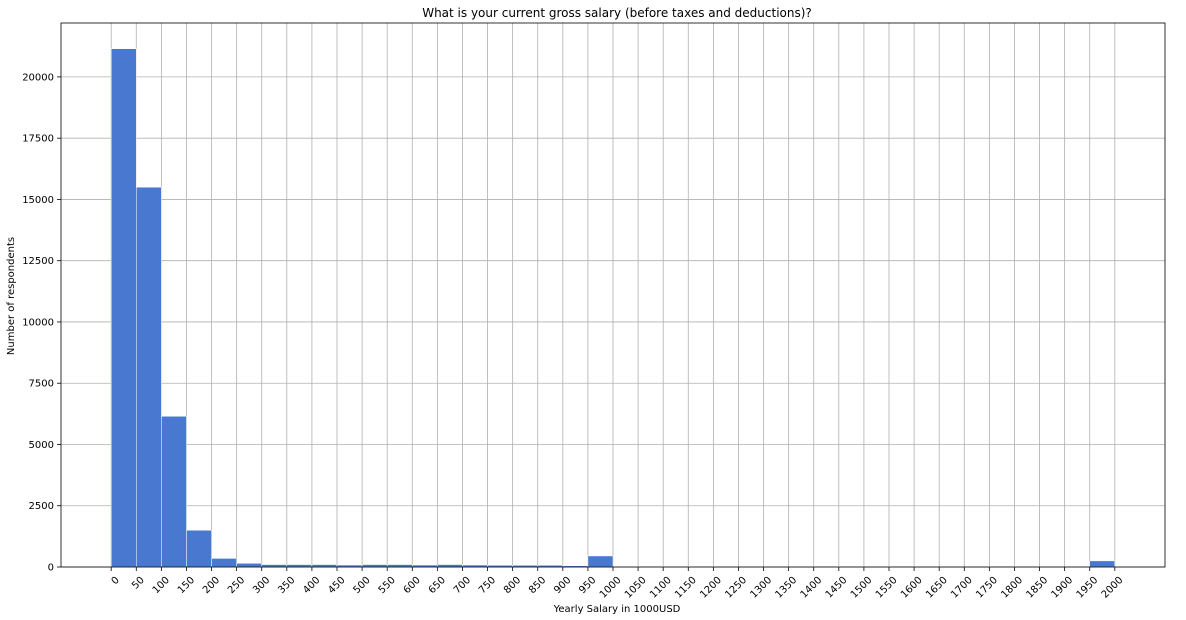 This screenshot has width=1186, height=620. I want to click on x-tick-label: 1100, so click(661, 588).